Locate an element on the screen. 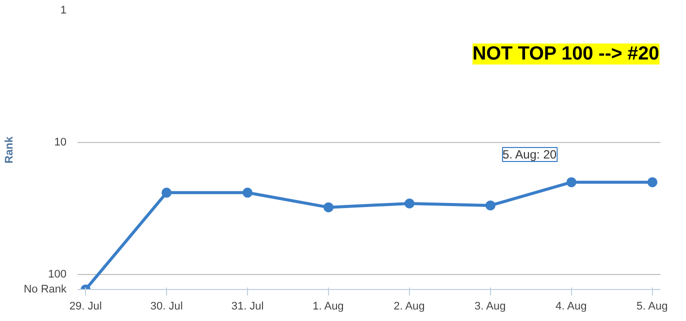 Image resolution: width=686 pixels, height=321 pixels. x-tick-label: 5. Aug is located at coordinates (652, 306).